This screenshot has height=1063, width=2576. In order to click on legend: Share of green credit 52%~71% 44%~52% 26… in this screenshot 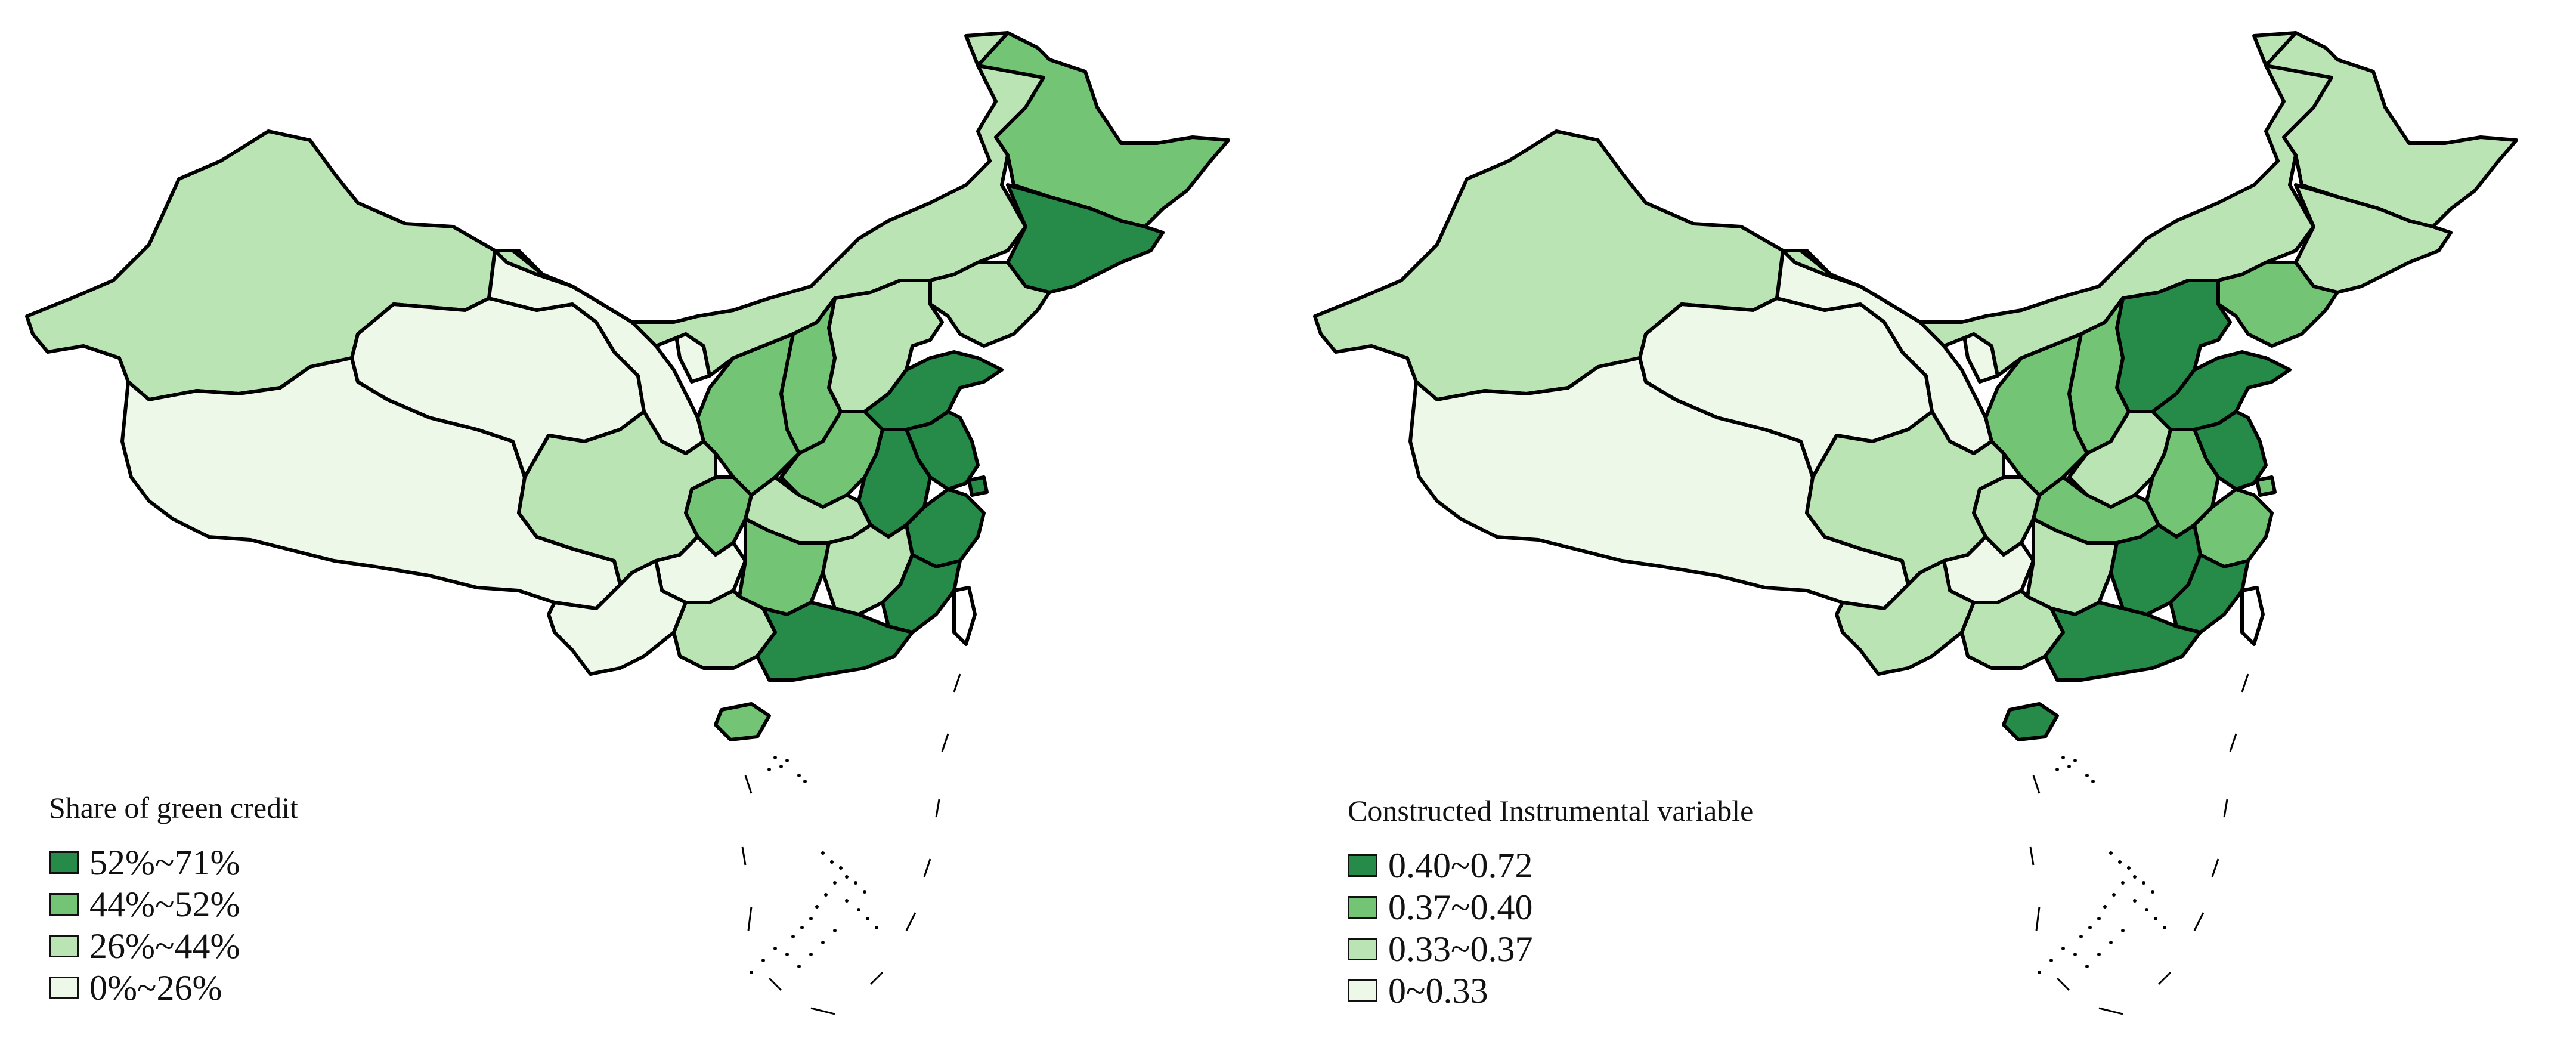, I will do `click(174, 899)`.